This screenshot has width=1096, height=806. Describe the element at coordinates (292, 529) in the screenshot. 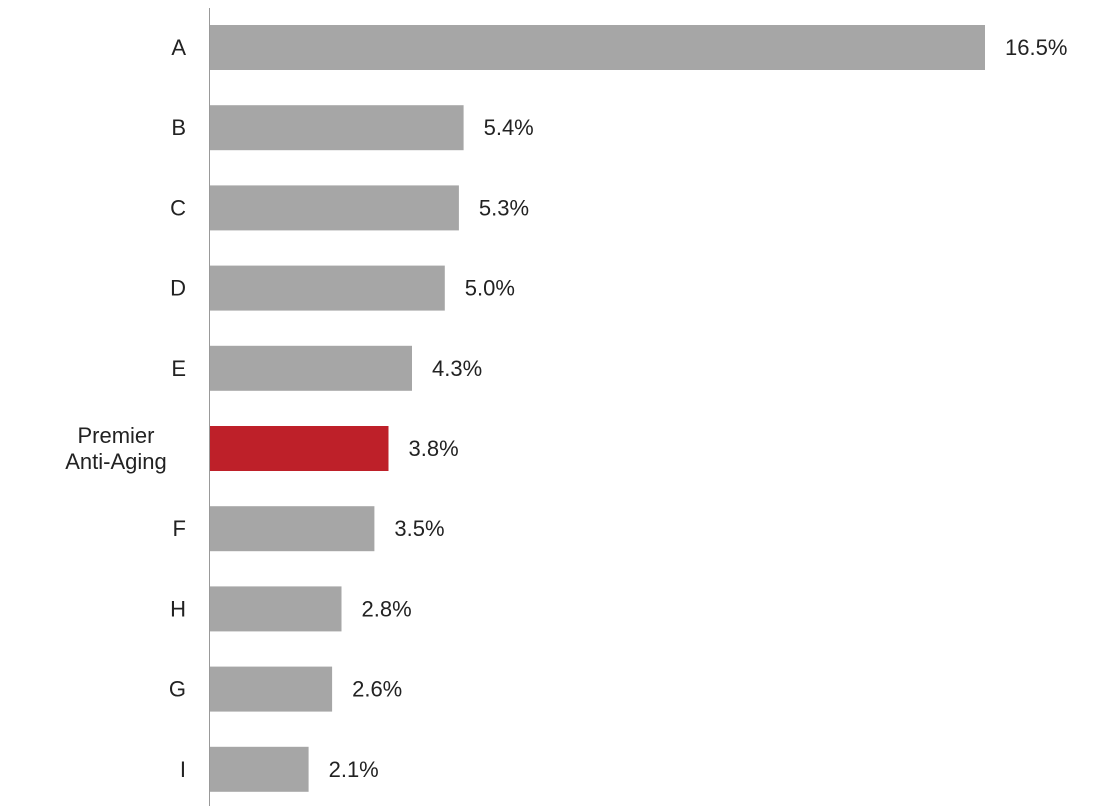

I see `bar-f` at that location.